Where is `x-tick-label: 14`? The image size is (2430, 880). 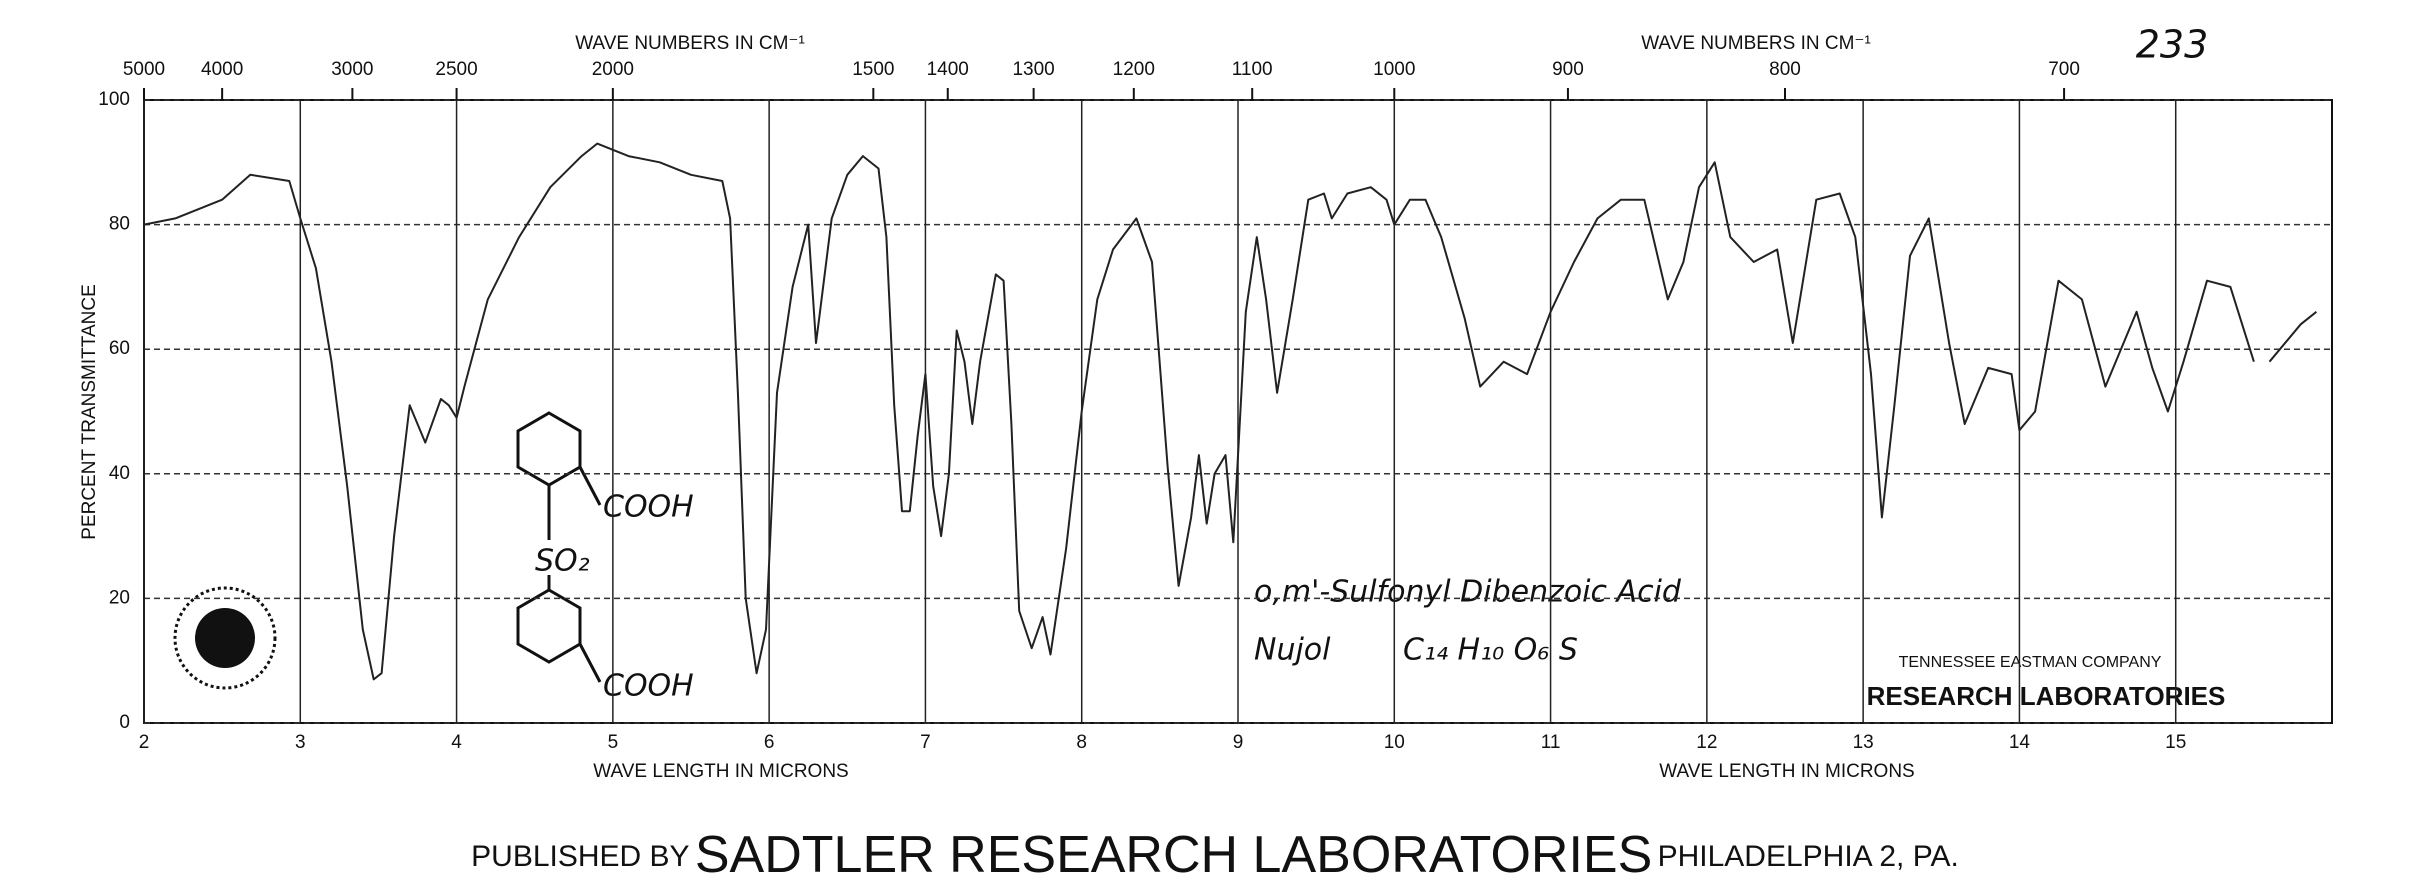
x-tick-label: 14 is located at coordinates (2020, 742).